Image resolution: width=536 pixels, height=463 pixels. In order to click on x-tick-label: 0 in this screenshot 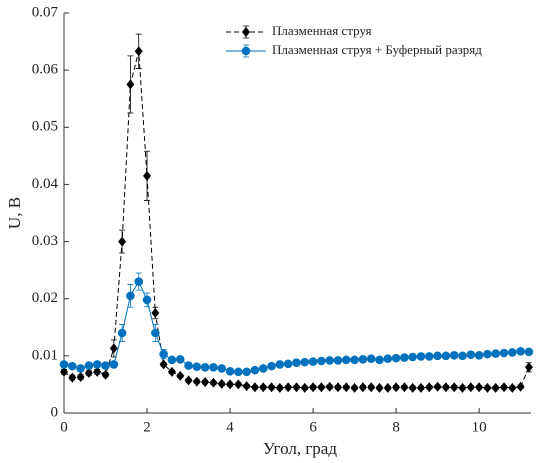, I will do `click(64, 427)`.